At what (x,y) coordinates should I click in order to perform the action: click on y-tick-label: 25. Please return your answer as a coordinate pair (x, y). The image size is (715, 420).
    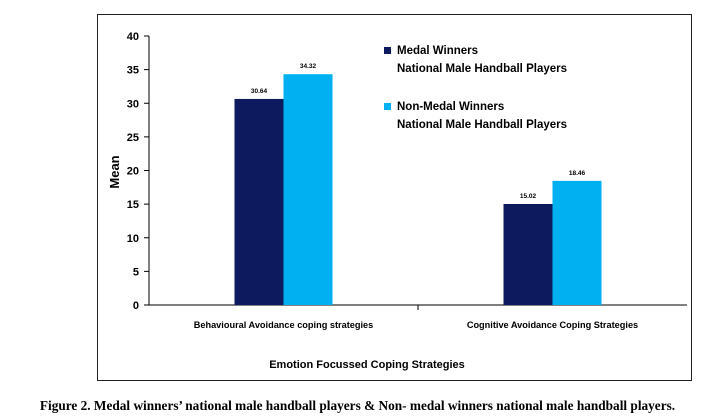
    Looking at the image, I should click on (133, 138).